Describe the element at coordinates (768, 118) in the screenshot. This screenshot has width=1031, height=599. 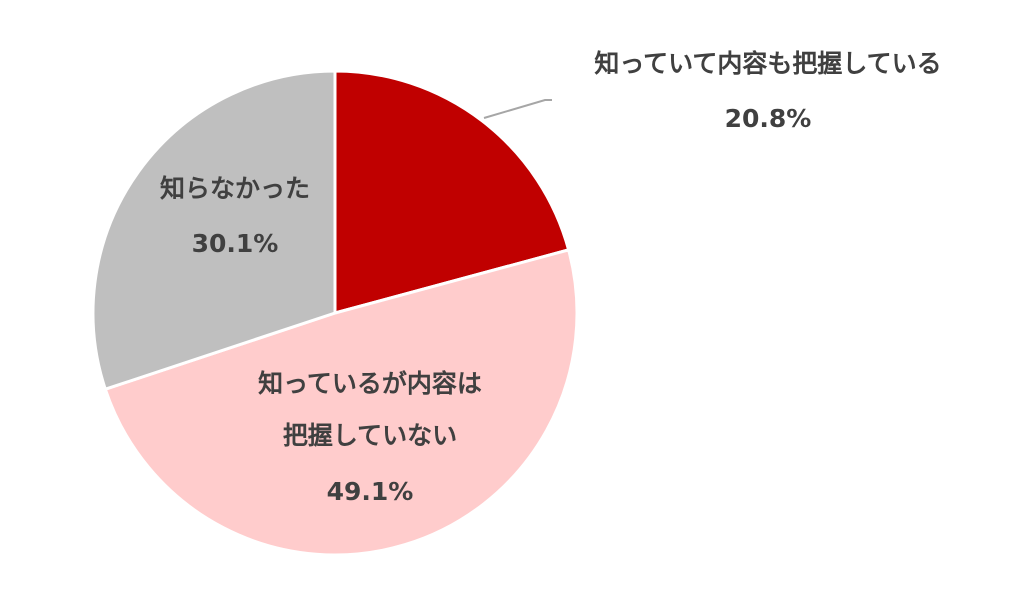
I see `value-label: 20.8%` at that location.